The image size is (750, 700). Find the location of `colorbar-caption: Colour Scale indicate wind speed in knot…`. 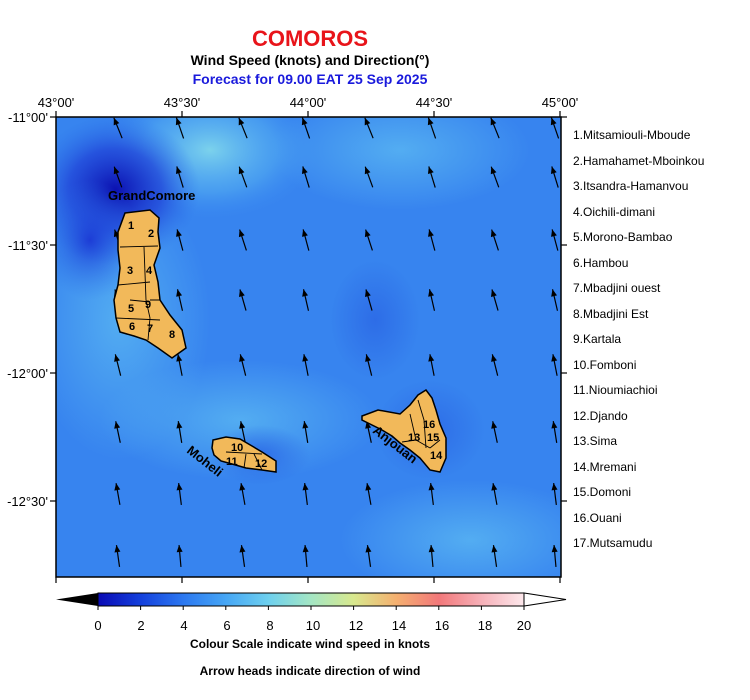

colorbar-caption: Colour Scale indicate wind speed in knot… is located at coordinates (310, 644).